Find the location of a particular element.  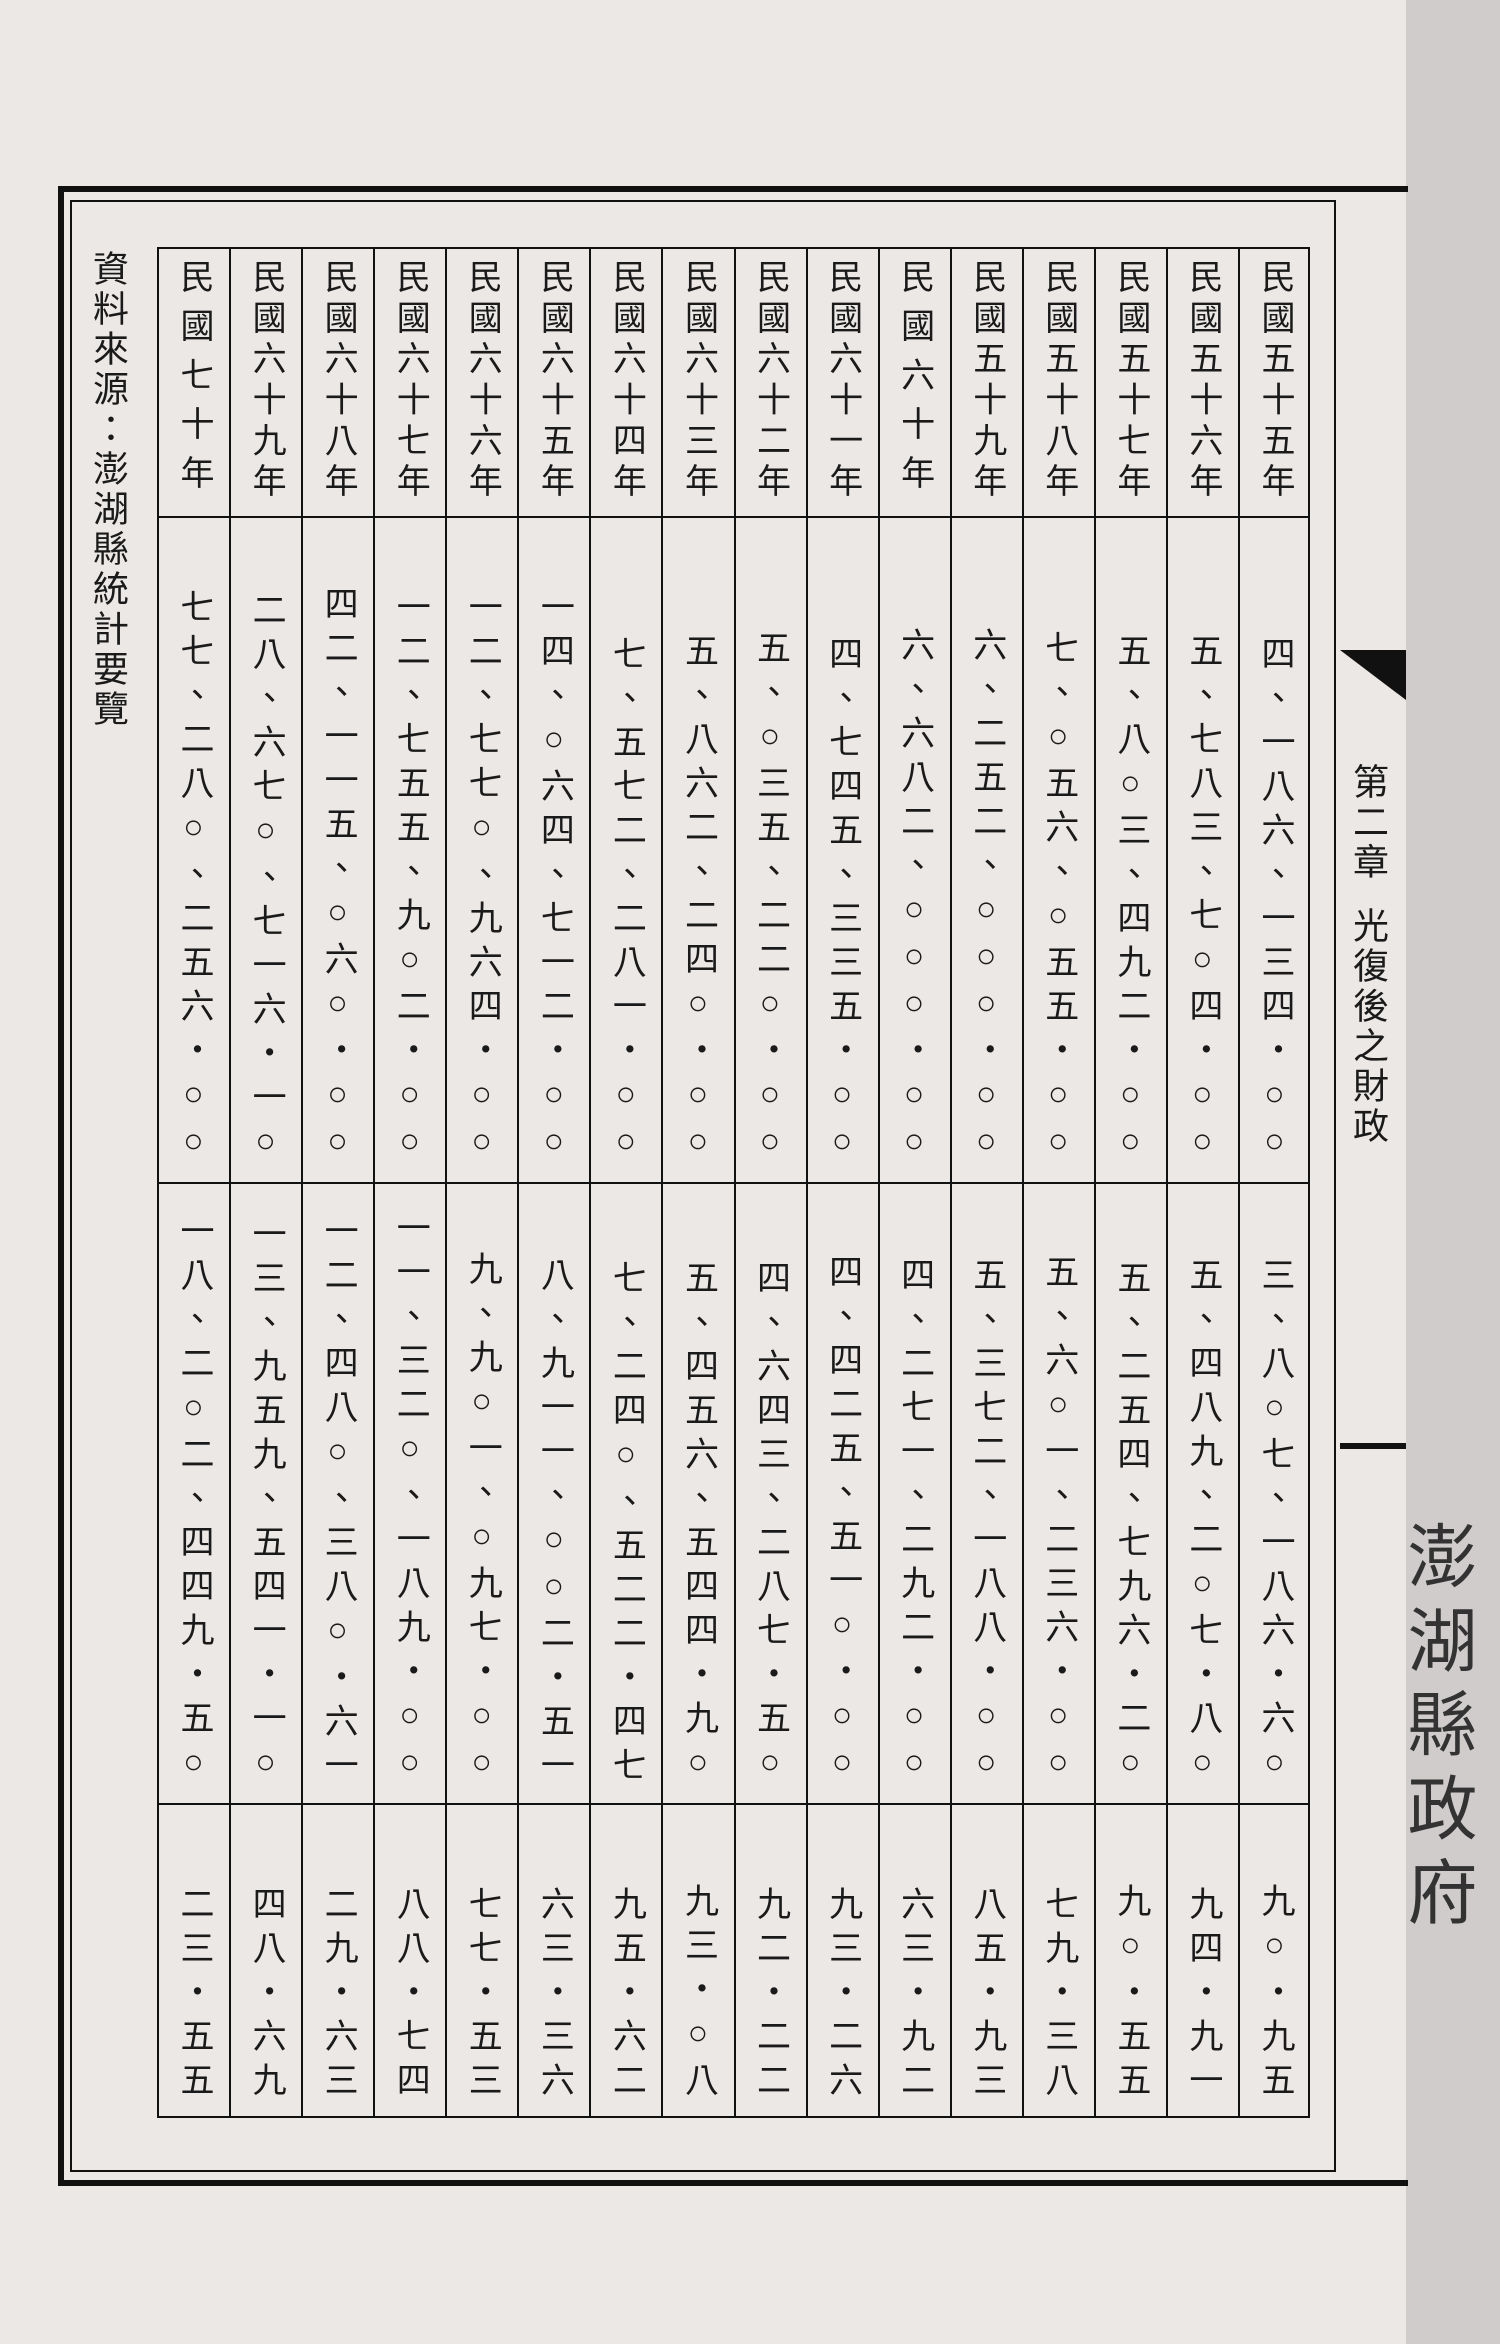

value-cell: 一二、七五五、九○二・○○ is located at coordinates (409, 849).